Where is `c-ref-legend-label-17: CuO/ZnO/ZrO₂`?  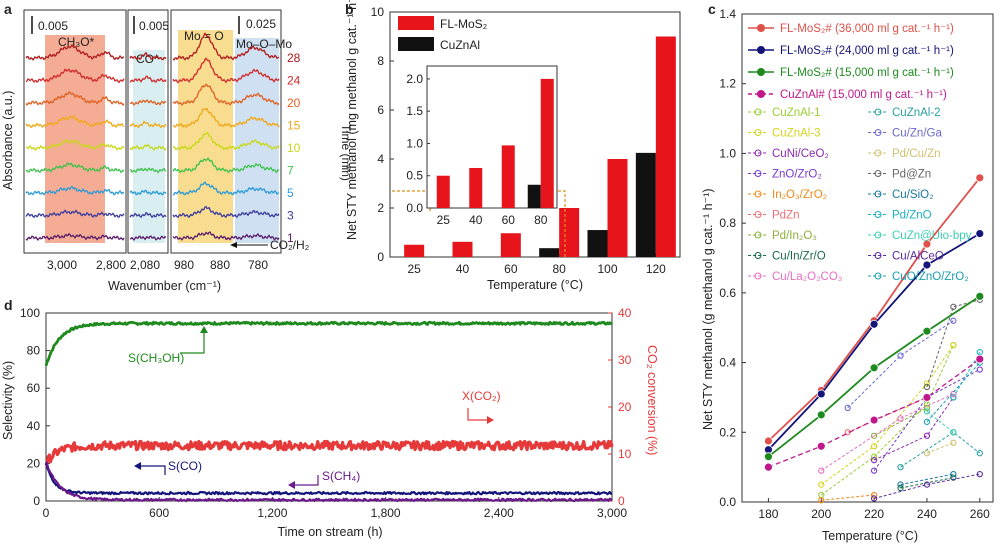 c-ref-legend-label-17: CuO/ZnO/ZrO₂ is located at coordinates (930, 277).